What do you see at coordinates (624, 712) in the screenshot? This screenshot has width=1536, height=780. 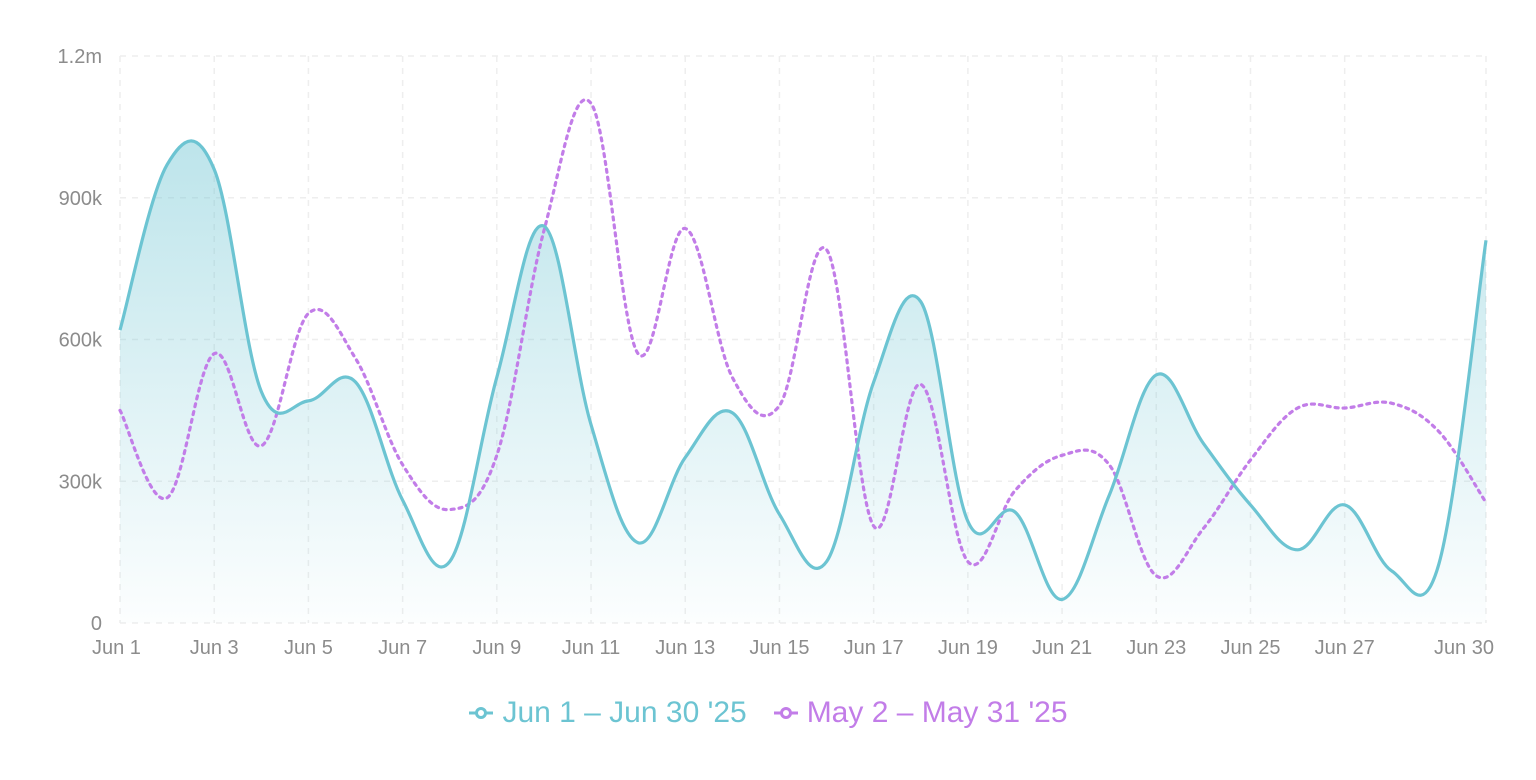 I see `legend-current-label: Jun 1 – Jun 30 '25` at bounding box center [624, 712].